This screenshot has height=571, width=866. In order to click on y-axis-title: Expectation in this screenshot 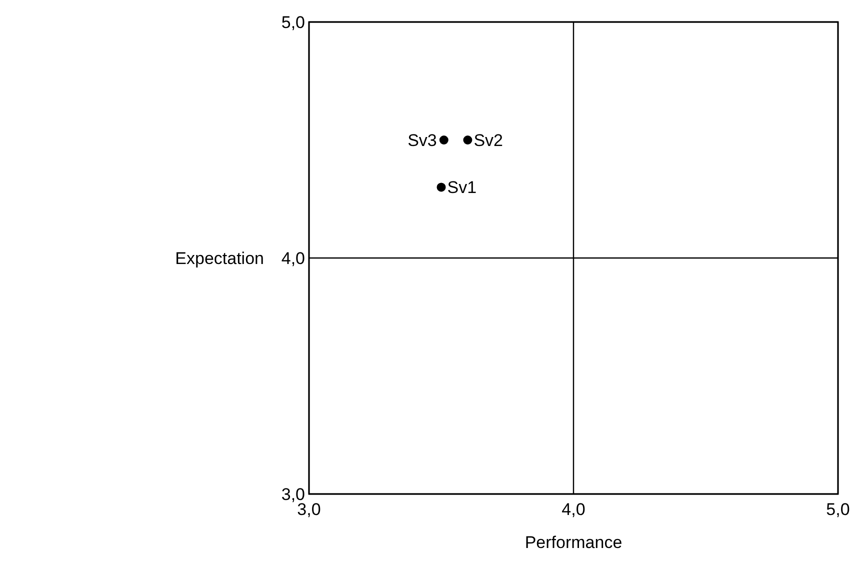, I will do `click(219, 258)`.